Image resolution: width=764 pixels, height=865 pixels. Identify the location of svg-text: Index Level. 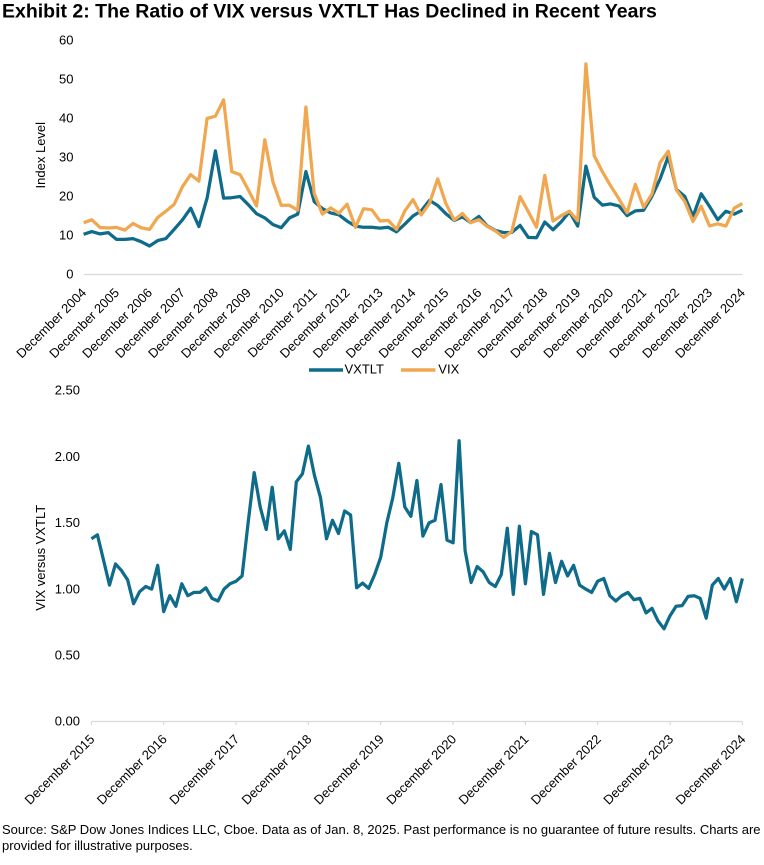
(40, 155).